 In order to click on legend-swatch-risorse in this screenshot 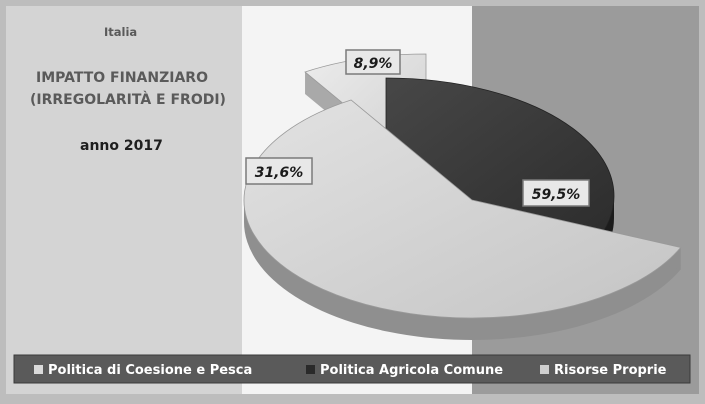, I will do `click(544, 369)`.